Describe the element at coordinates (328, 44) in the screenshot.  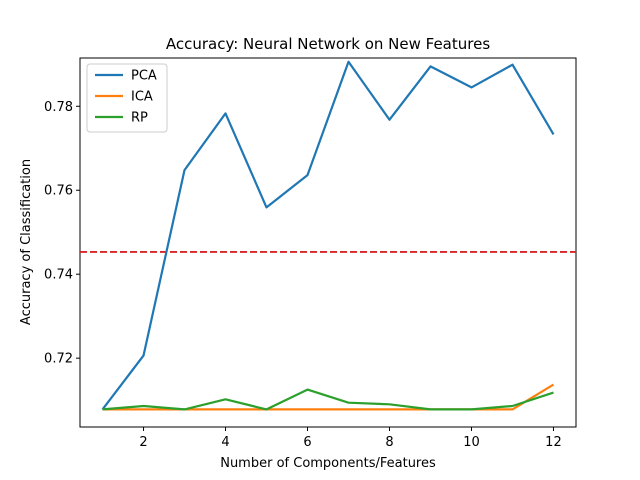
I see `chart-title: Accuracy: Neural Network on New Features` at that location.